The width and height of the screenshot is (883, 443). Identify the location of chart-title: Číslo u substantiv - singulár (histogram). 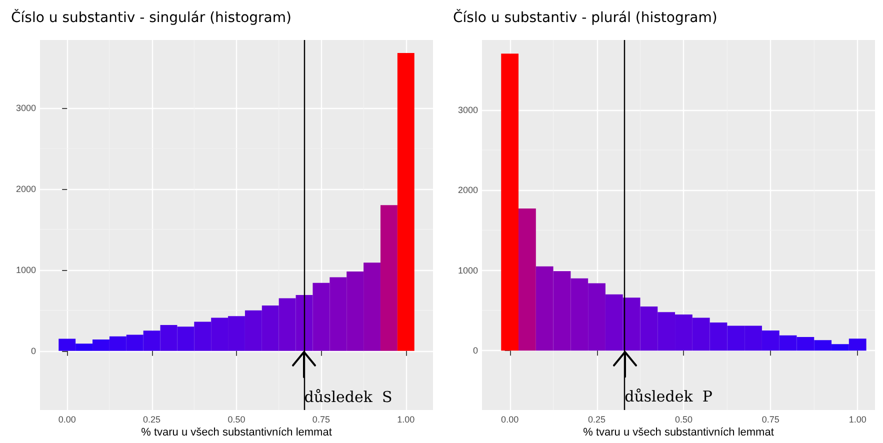
(151, 17).